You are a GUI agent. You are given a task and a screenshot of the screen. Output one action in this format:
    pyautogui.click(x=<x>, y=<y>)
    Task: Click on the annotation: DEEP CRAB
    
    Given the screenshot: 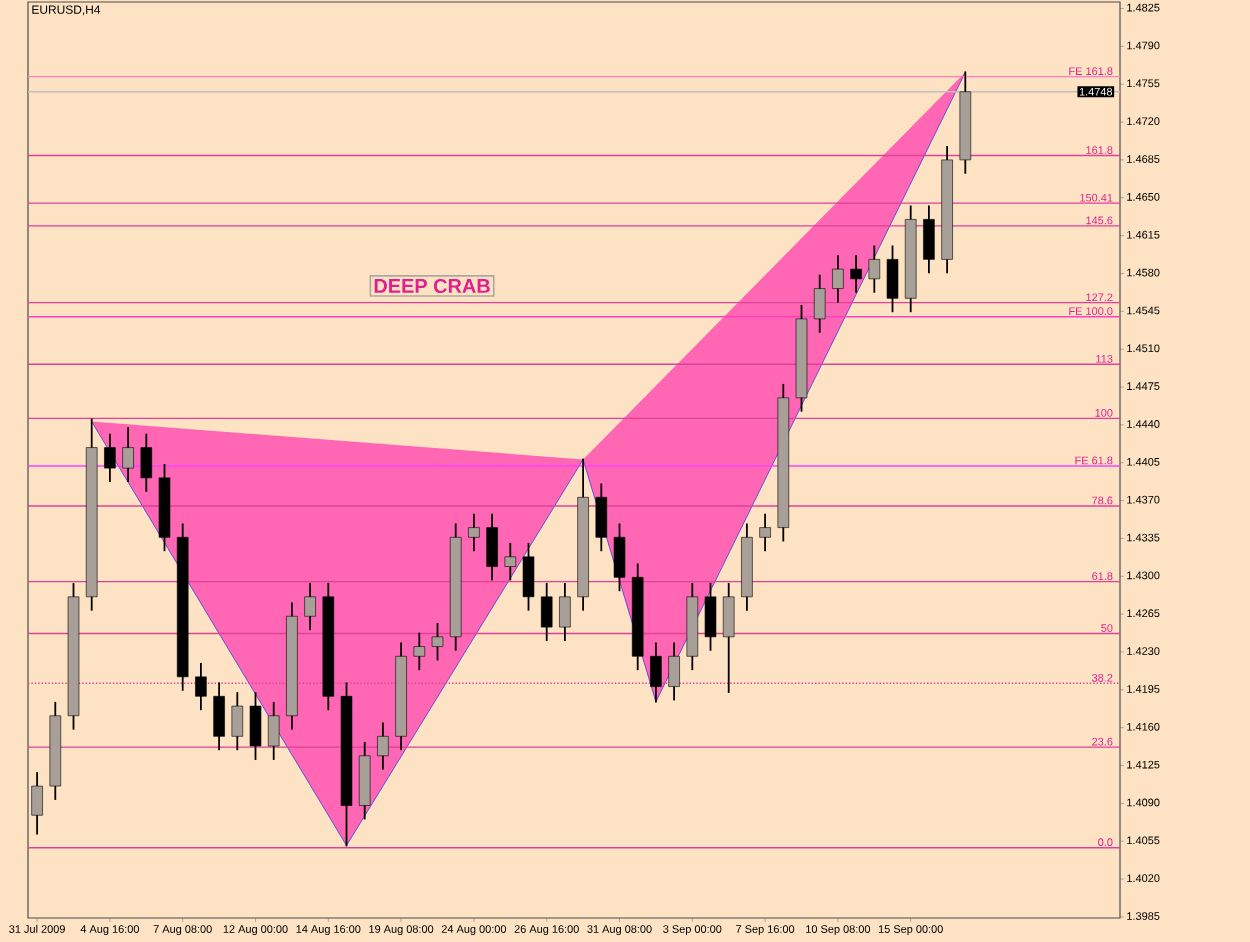 What is the action you would take?
    pyautogui.click(x=432, y=285)
    